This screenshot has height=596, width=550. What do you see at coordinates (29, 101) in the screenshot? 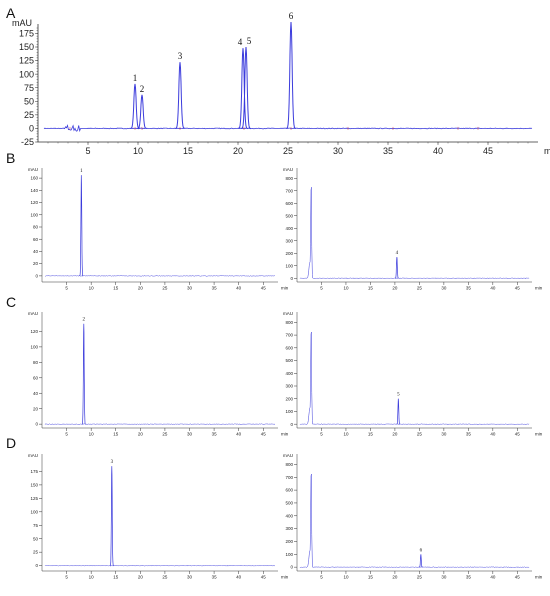
I see `y-tick-label: 50` at bounding box center [29, 101].